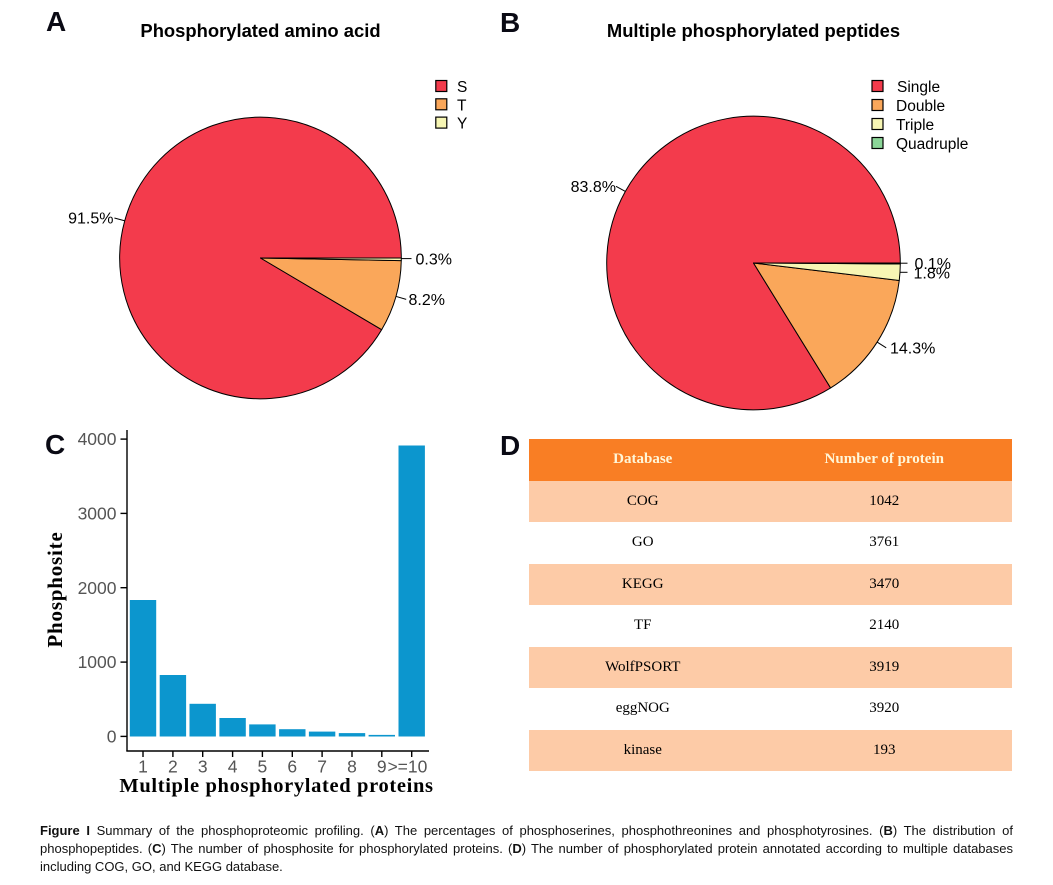  What do you see at coordinates (932, 274) in the screenshot?
I see `svg-text: 1.8%` at bounding box center [932, 274].